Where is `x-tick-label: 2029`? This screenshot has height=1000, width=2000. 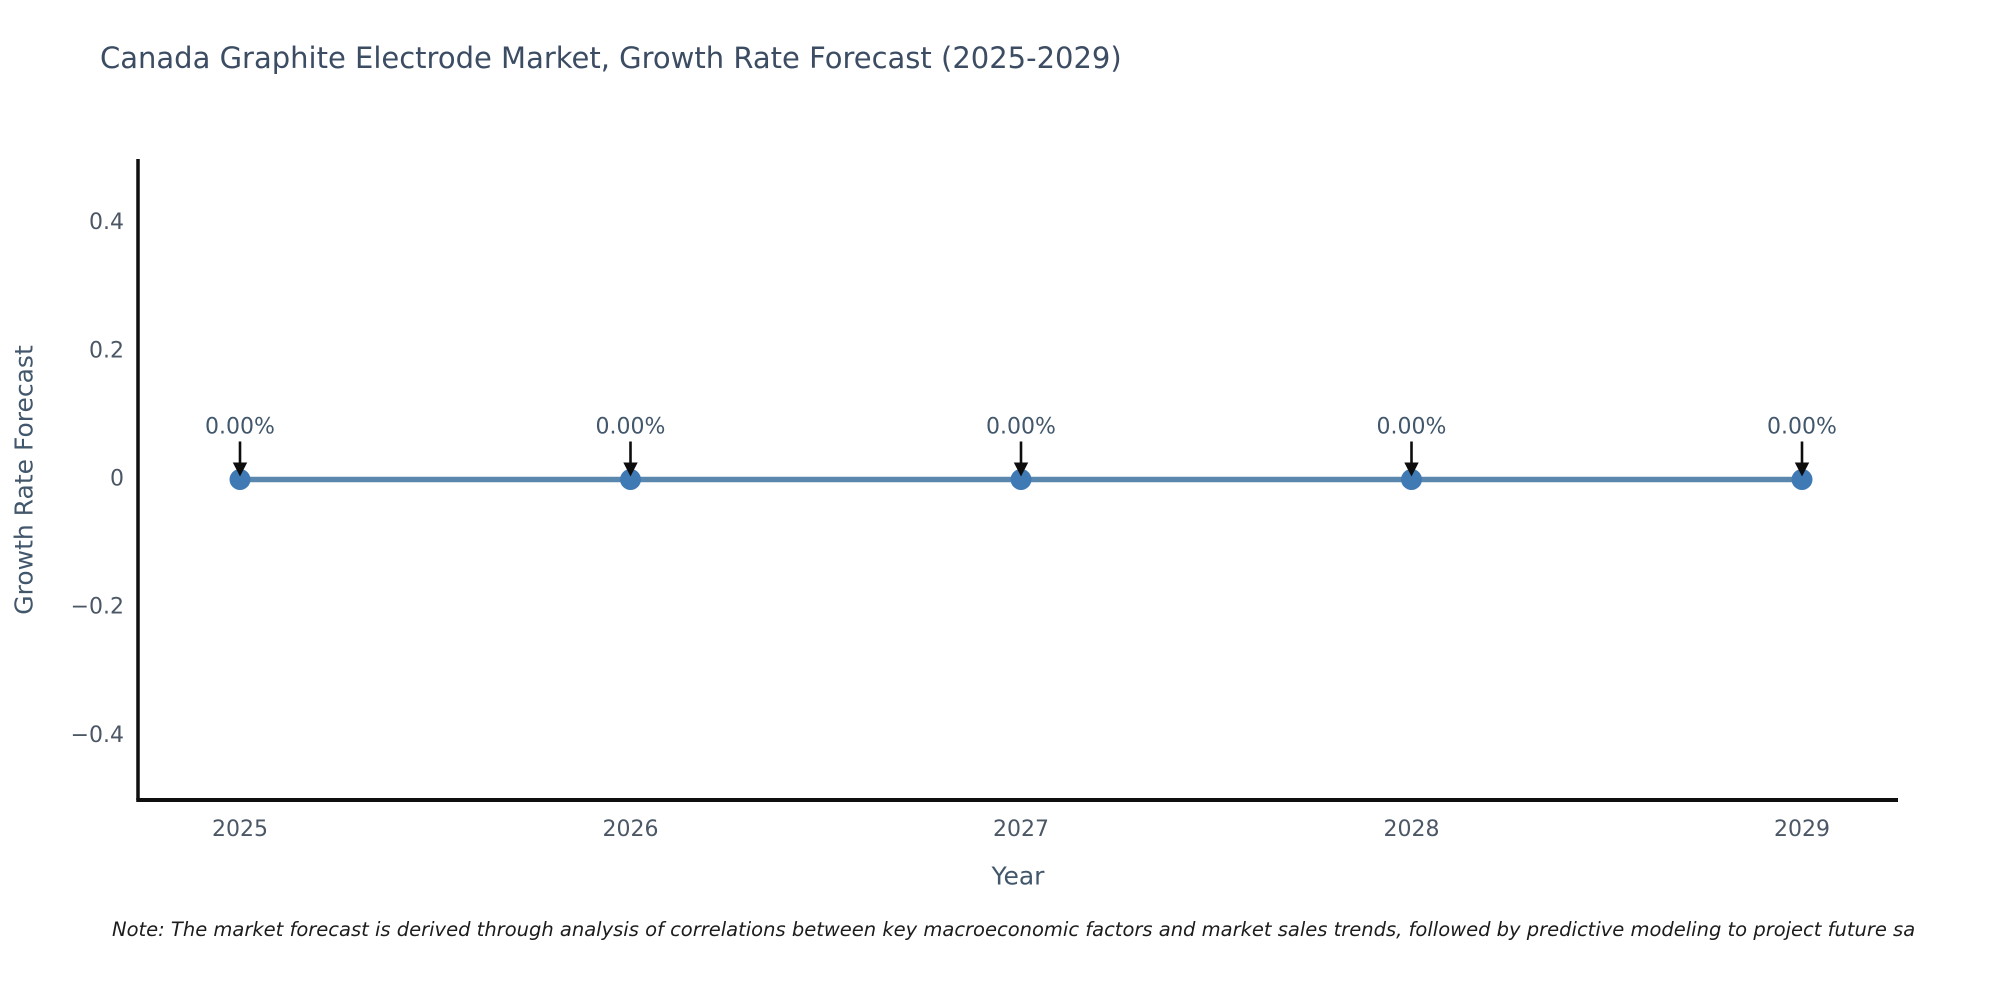 x-tick-label: 2029 is located at coordinates (1802, 829).